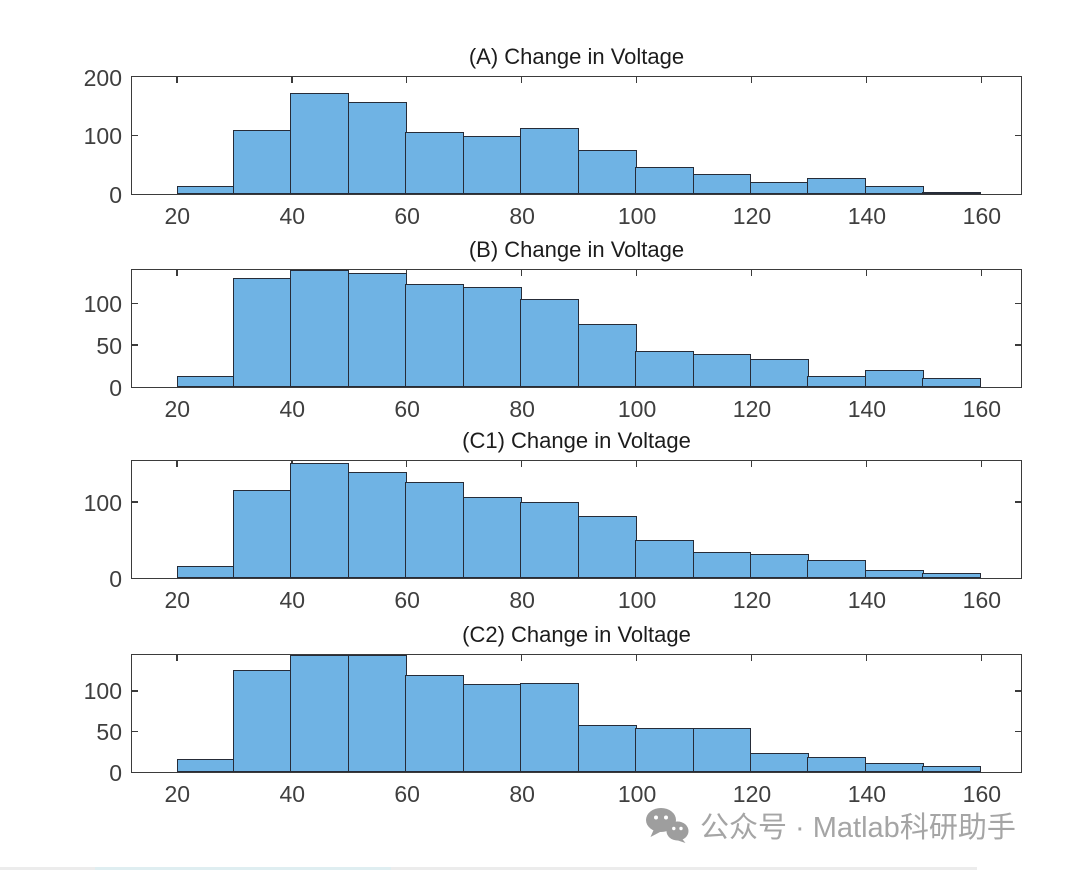 Image resolution: width=1080 pixels, height=871 pixels. Describe the element at coordinates (109, 345) in the screenshot. I see `y-tick-label: 50` at that location.